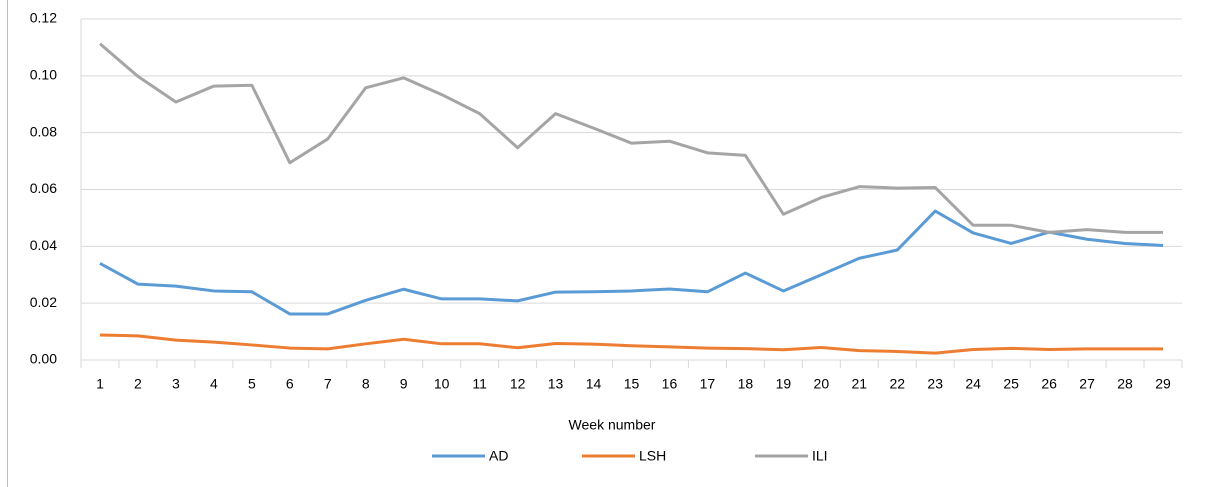 This screenshot has height=487, width=1206. Describe the element at coordinates (652, 456) in the screenshot. I see `legend-label: LSH` at that location.